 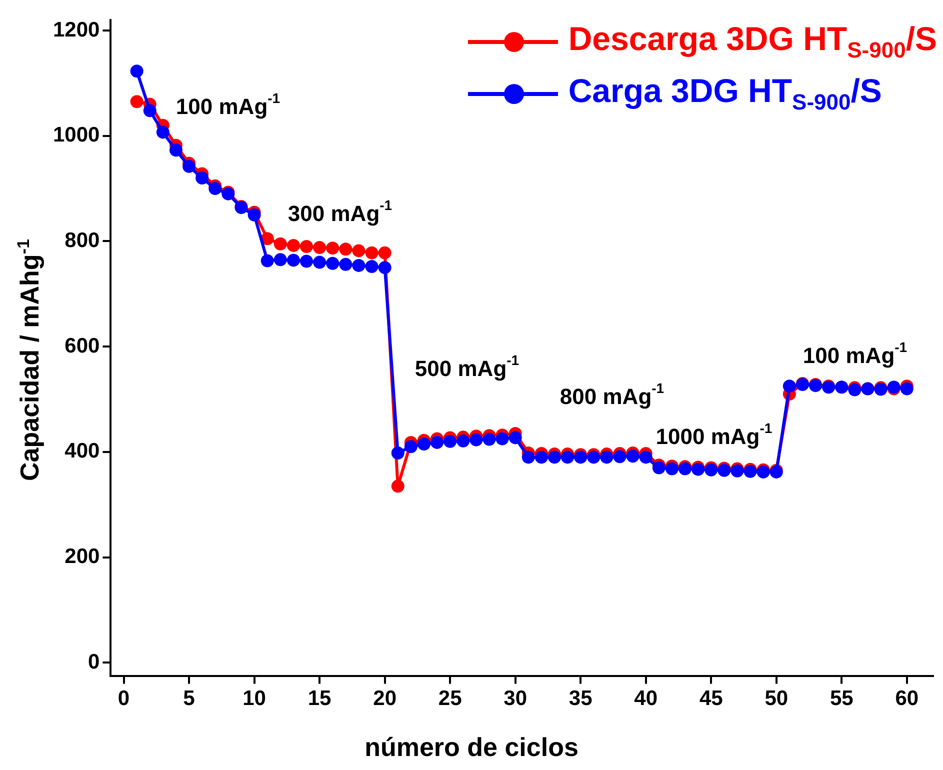 What do you see at coordinates (907, 698) in the screenshot?
I see `x-tick-label: 60` at bounding box center [907, 698].